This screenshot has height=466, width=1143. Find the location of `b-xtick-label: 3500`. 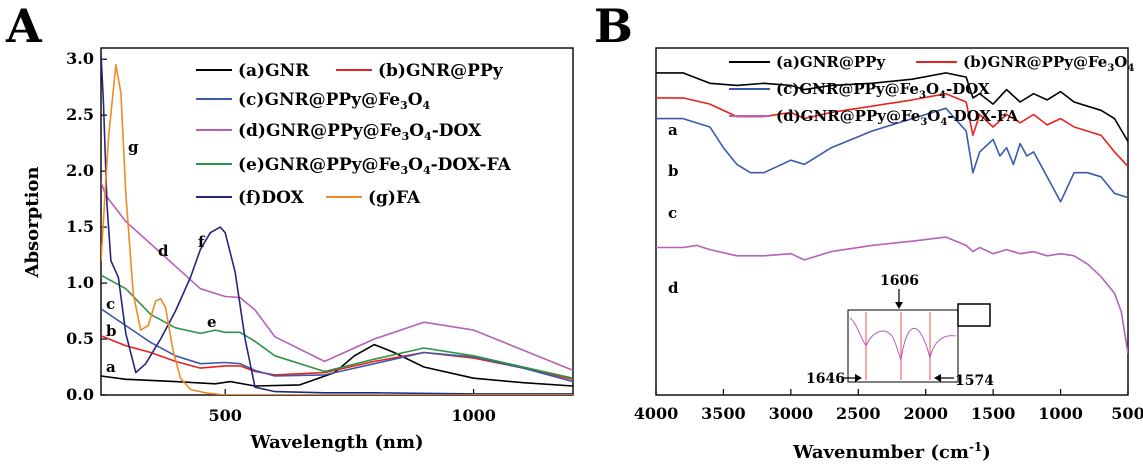

b-xtick-label: 3500 is located at coordinates (723, 413).